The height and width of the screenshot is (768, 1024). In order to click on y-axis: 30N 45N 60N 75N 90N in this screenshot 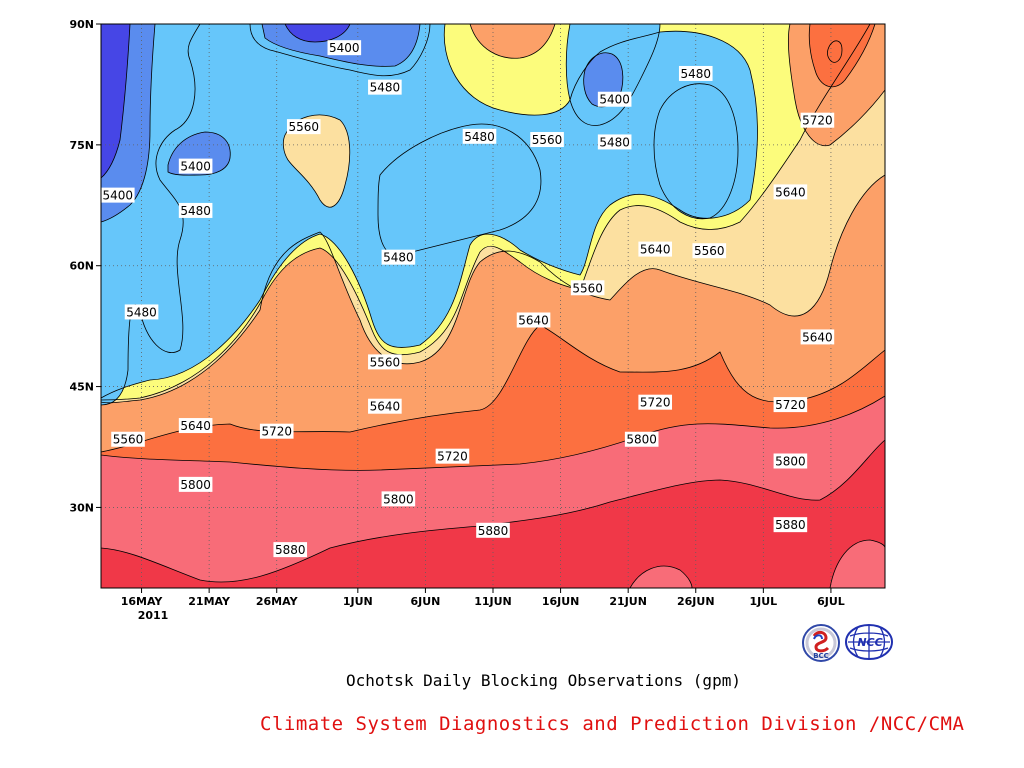, I will do `click(85, 266)`.